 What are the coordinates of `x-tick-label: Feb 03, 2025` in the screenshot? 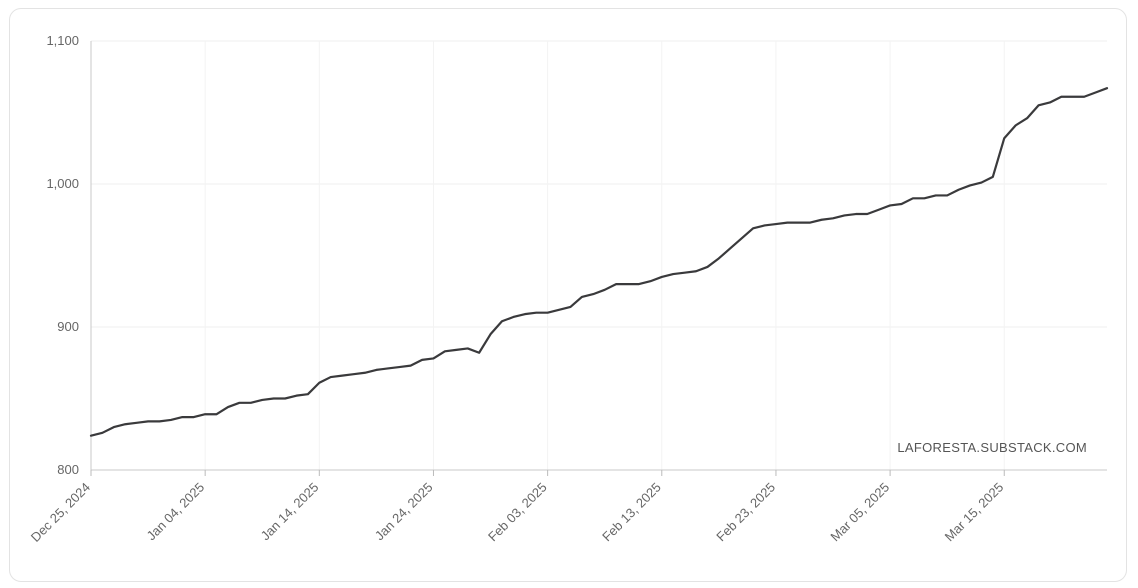 It's located at (517, 512).